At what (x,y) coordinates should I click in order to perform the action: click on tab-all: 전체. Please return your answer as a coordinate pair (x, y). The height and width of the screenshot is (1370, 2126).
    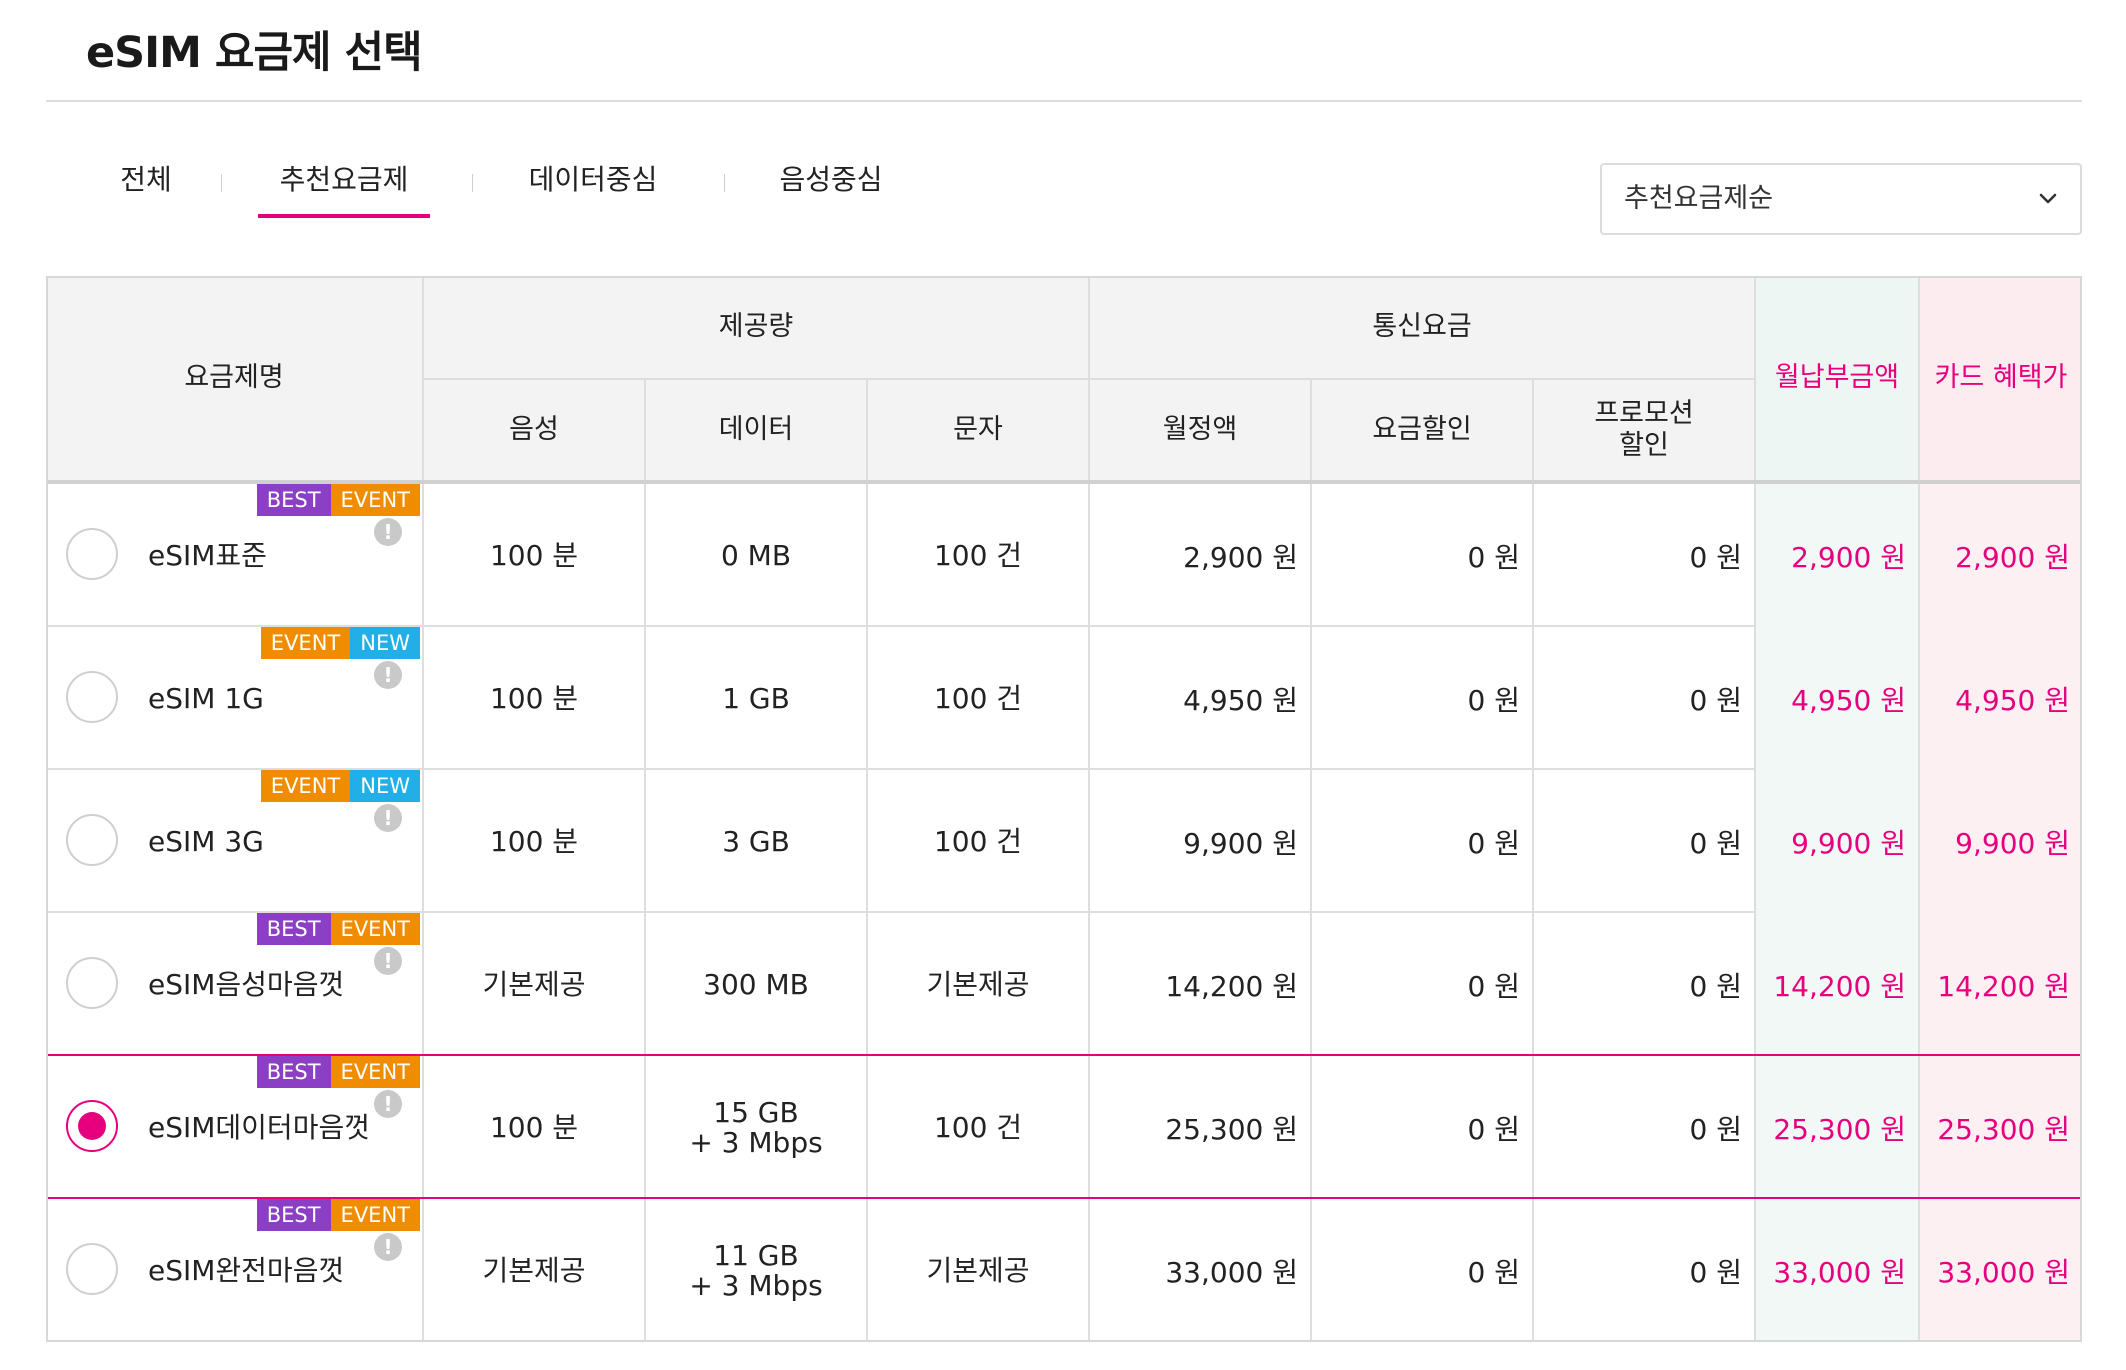
    Looking at the image, I should click on (146, 185).